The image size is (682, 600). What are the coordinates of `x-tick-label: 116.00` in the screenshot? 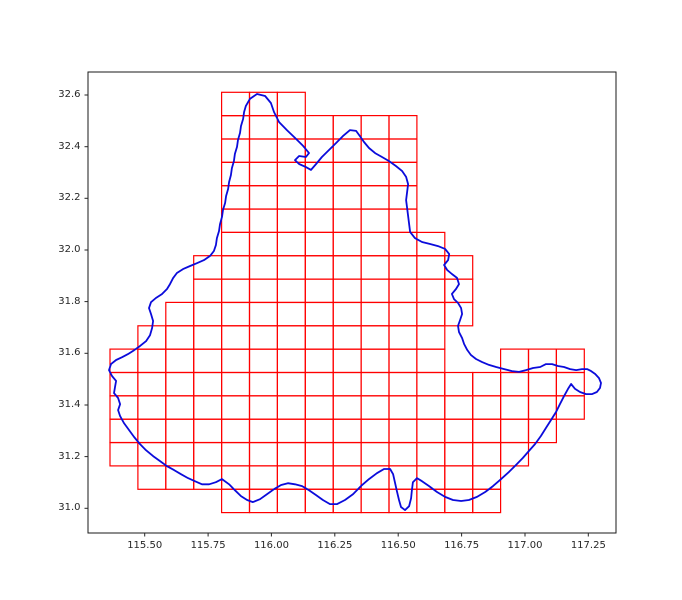 It's located at (271, 545).